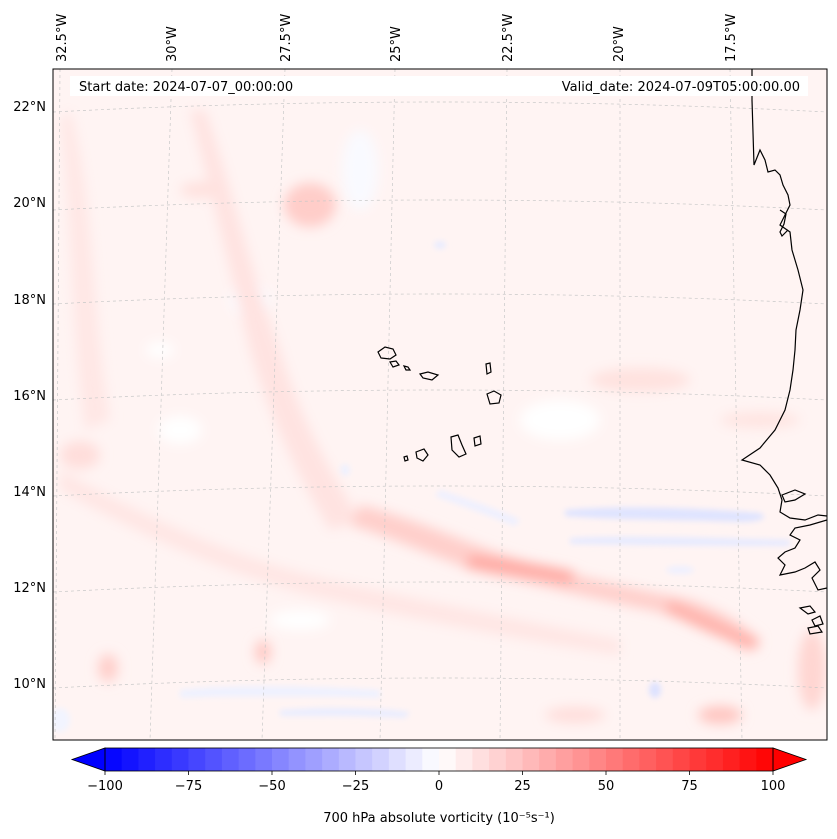 The width and height of the screenshot is (837, 839). Describe the element at coordinates (494, 397) in the screenshot. I see `island-boa-vista` at that location.